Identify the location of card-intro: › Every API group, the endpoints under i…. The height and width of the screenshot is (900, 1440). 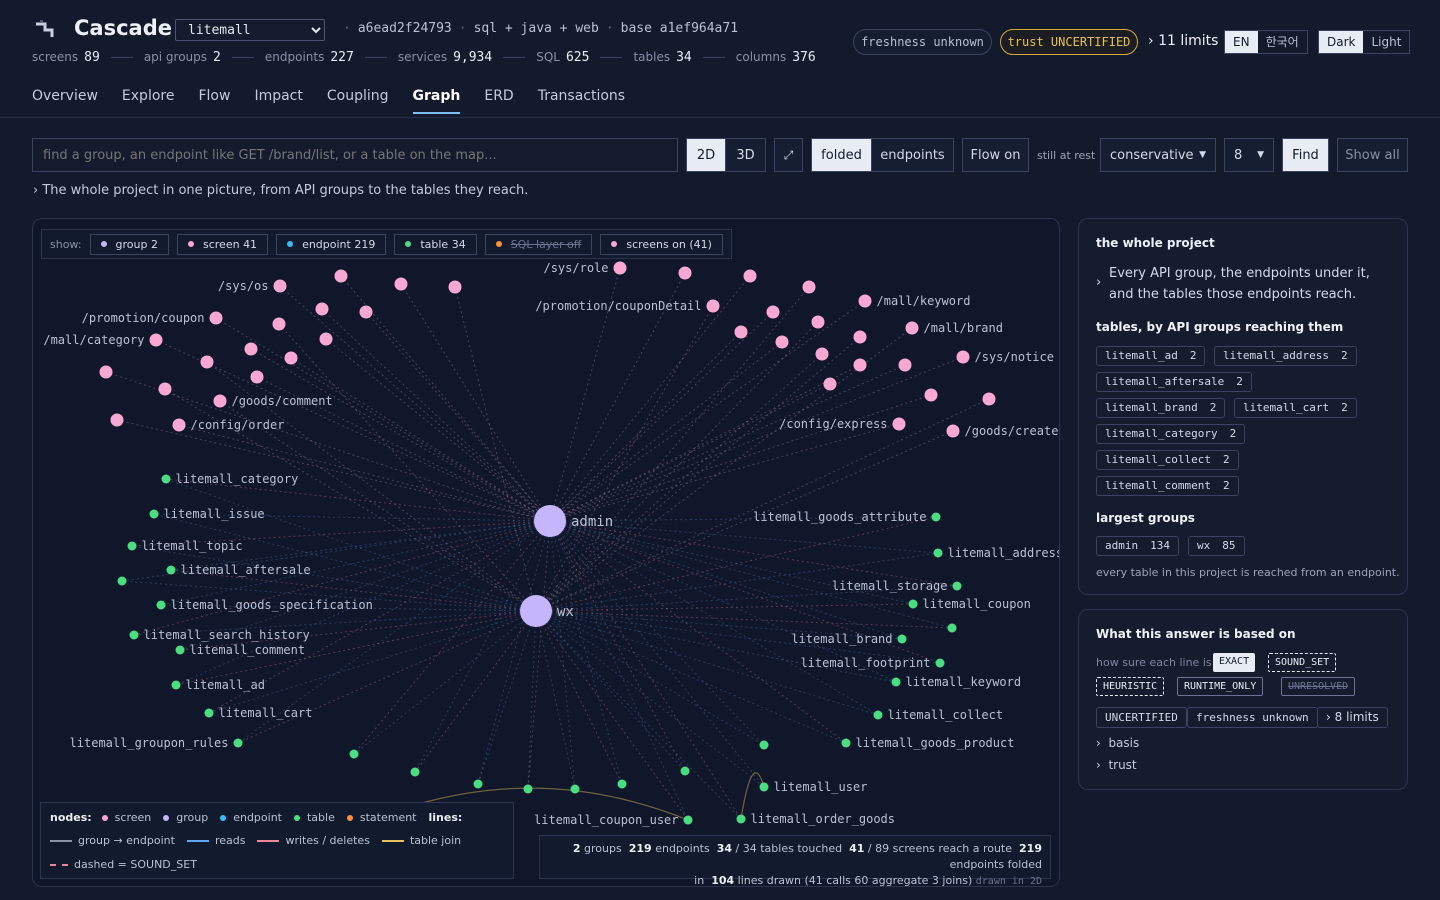
(1246, 284).